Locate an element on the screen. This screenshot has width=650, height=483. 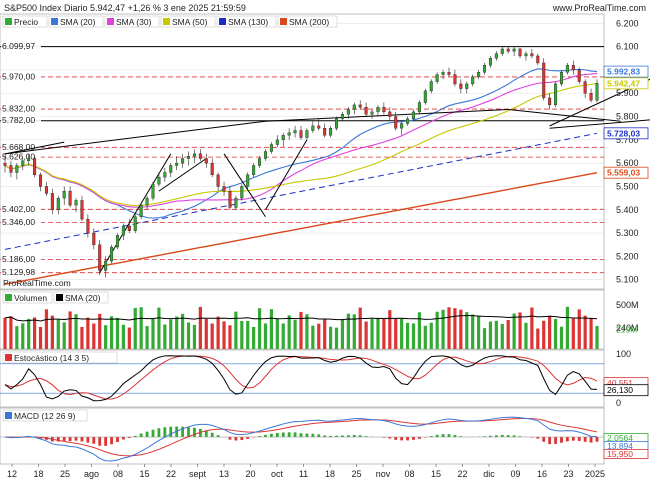
trendline is located at coordinates (244, 185).